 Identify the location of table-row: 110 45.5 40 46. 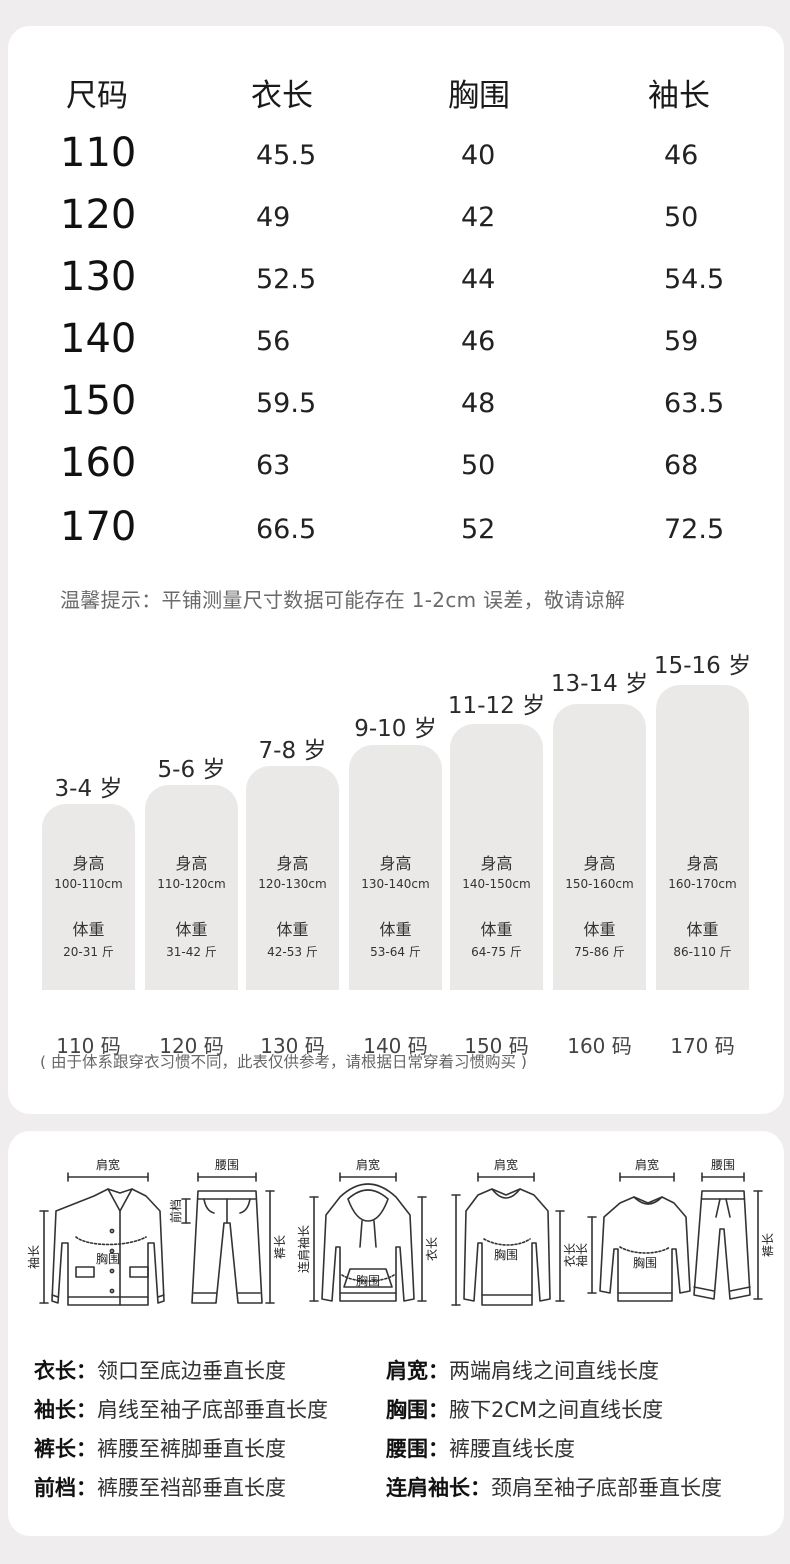
(396, 159).